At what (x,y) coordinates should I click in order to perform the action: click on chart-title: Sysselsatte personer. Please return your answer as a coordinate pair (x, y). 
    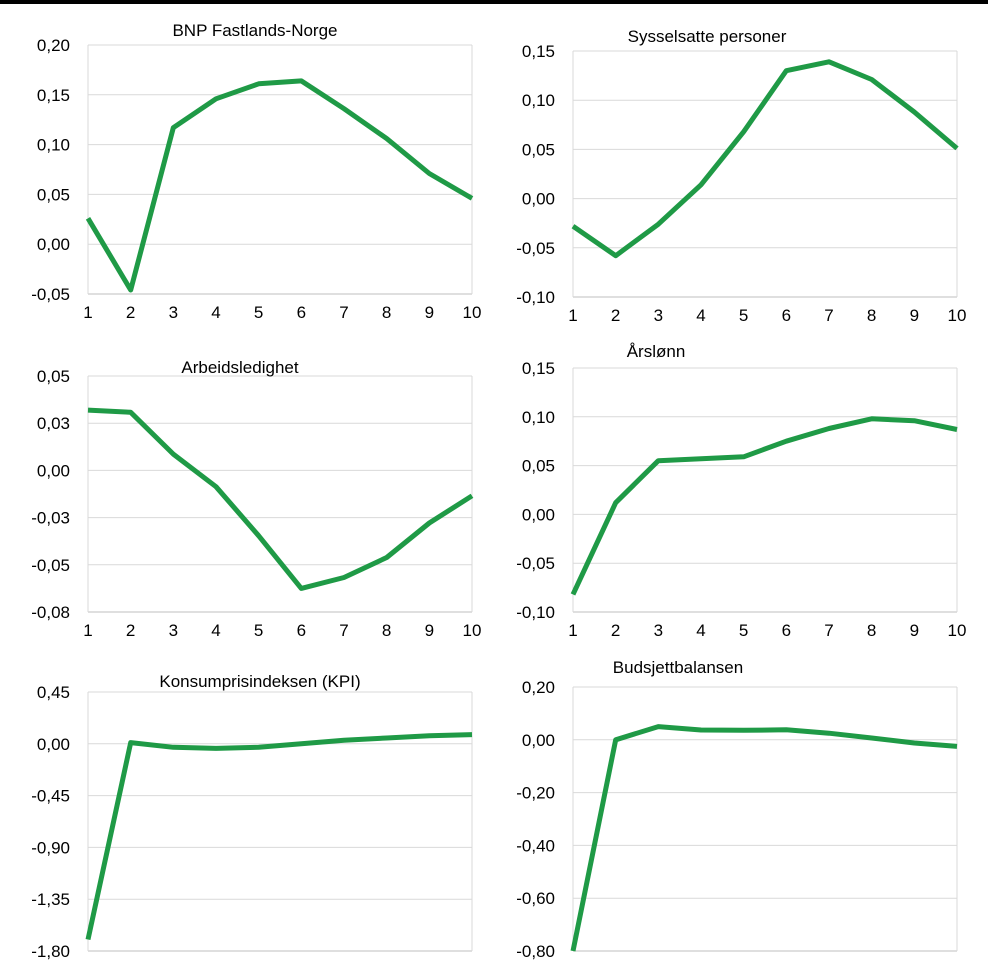
    Looking at the image, I should click on (707, 36).